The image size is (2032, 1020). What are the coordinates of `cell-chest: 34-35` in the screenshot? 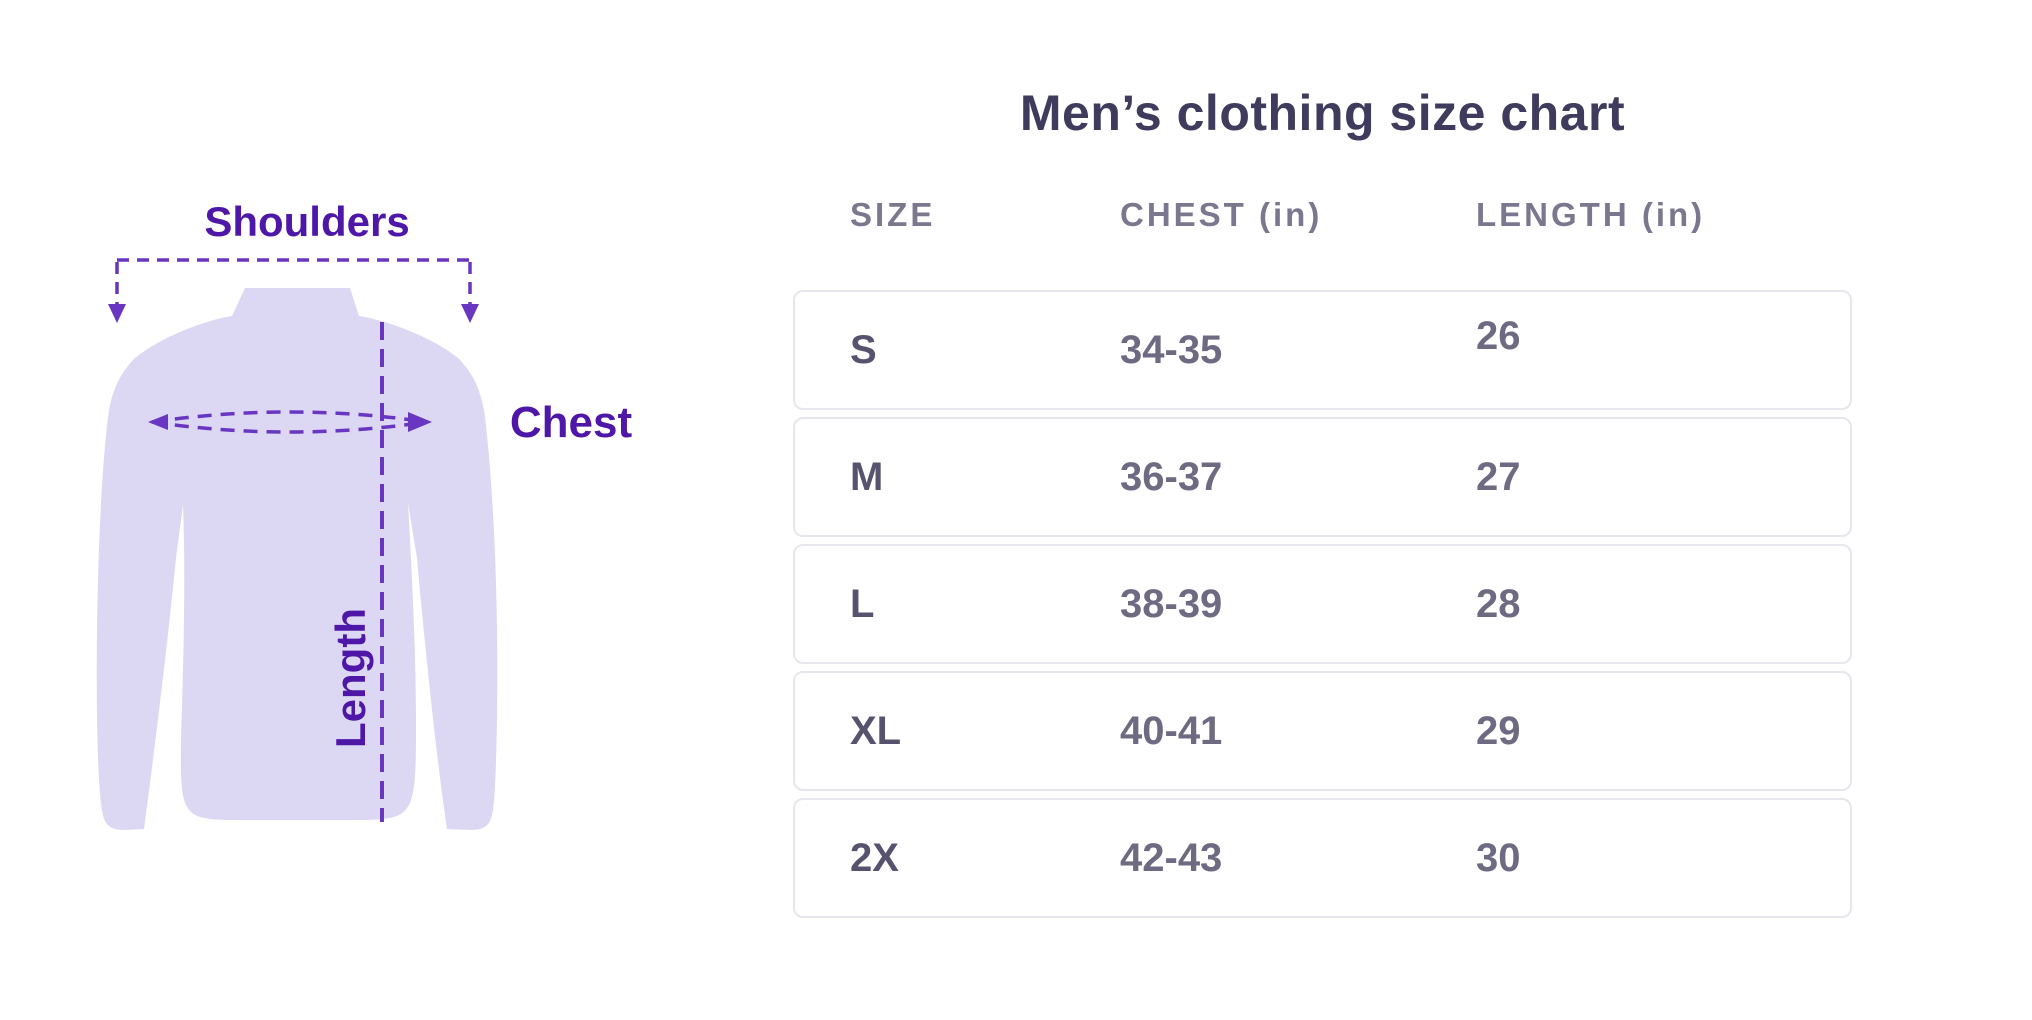 It's located at (1171, 350).